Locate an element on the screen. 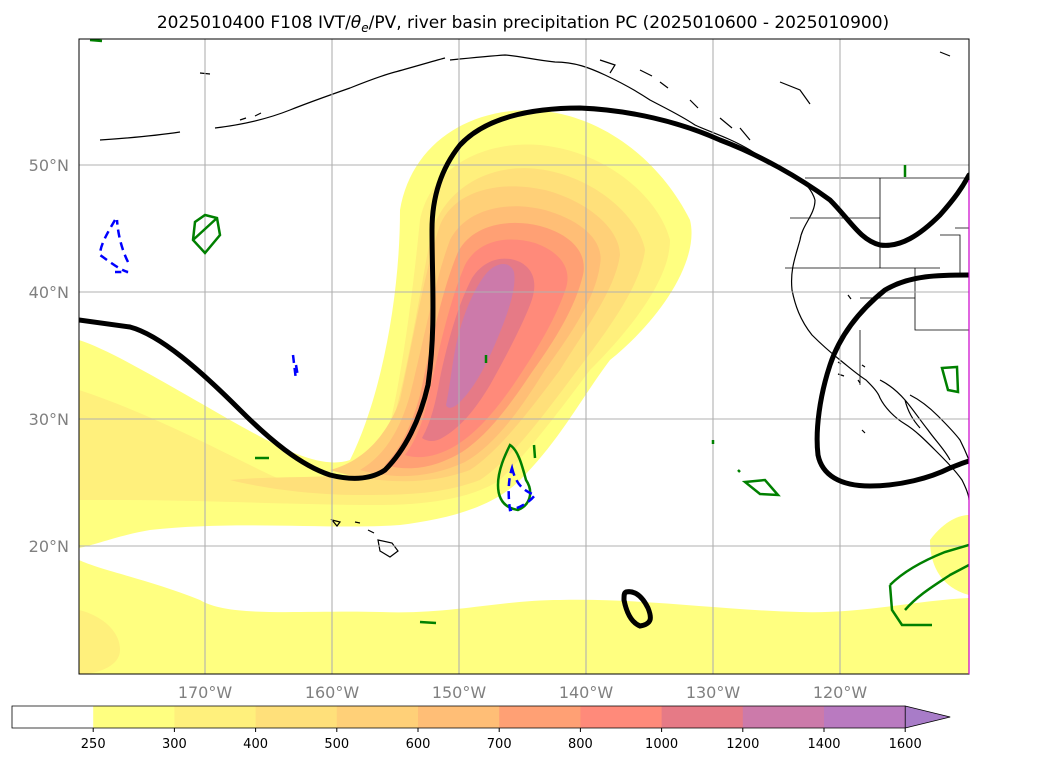 This screenshot has width=1047, height=767. hawaii-islands is located at coordinates (364, 538).